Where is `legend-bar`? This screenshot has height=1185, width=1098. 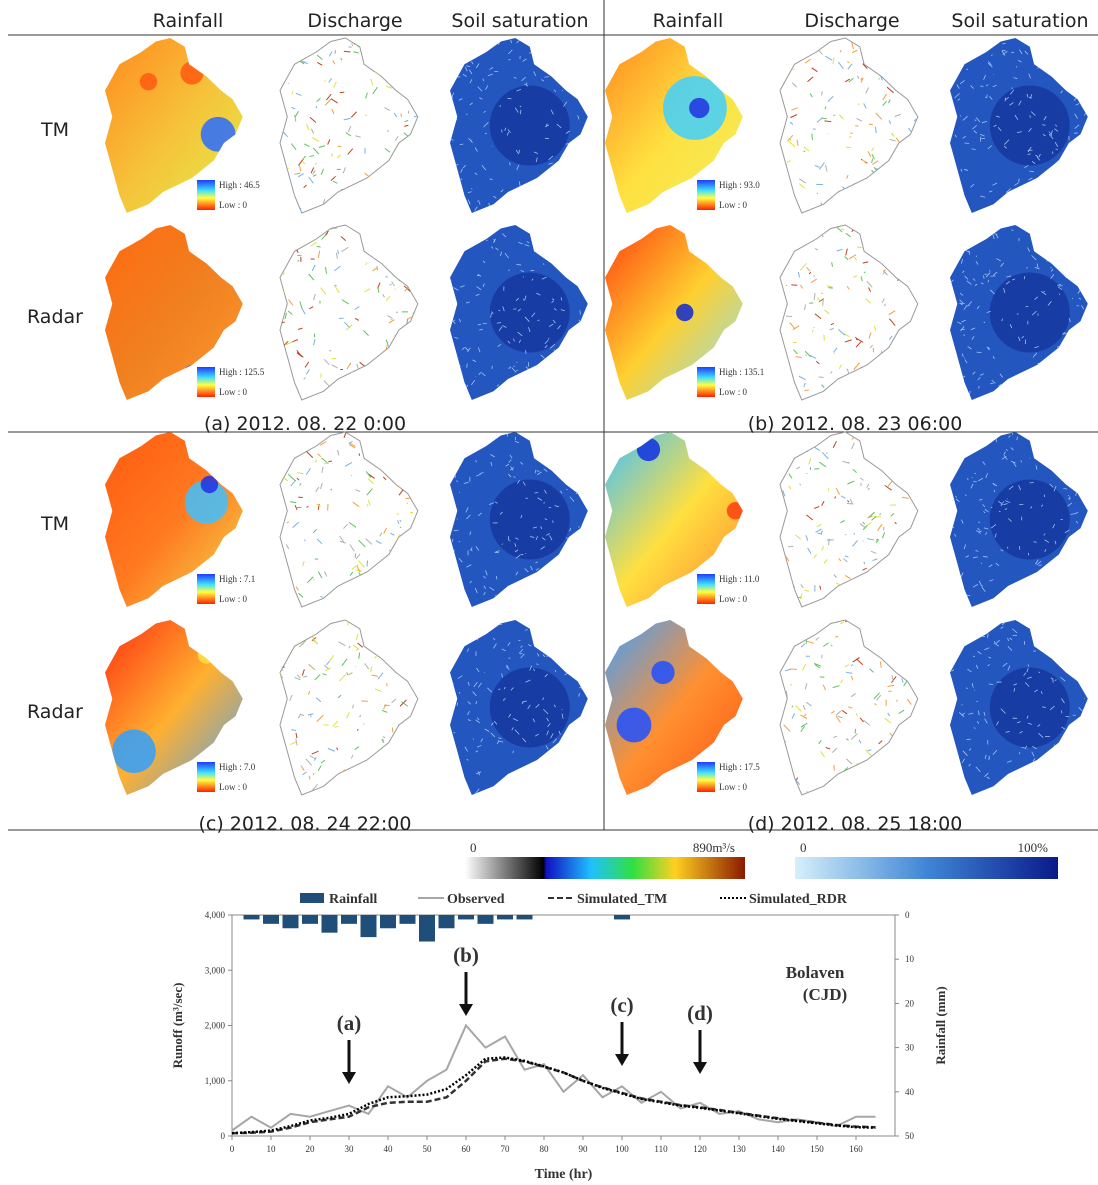 legend-bar is located at coordinates (206, 777).